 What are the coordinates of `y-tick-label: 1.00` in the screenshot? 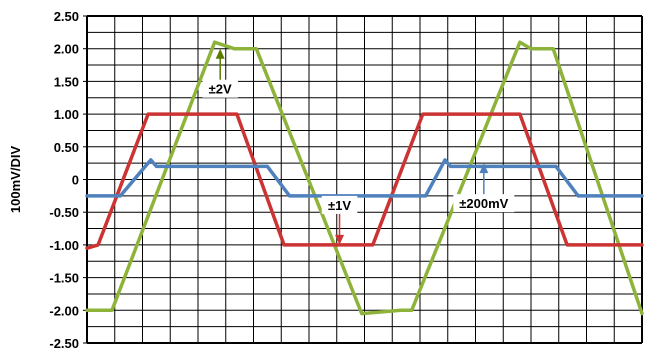 It's located at (66, 114).